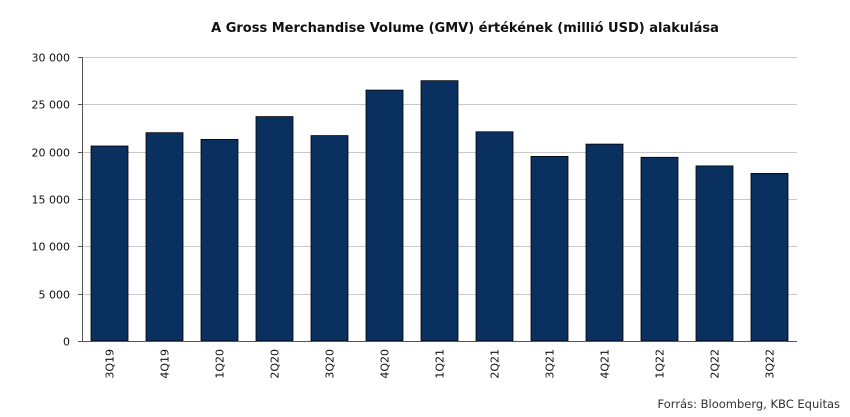  What do you see at coordinates (495, 364) in the screenshot?
I see `x-tick-label: 2Q21` at bounding box center [495, 364].